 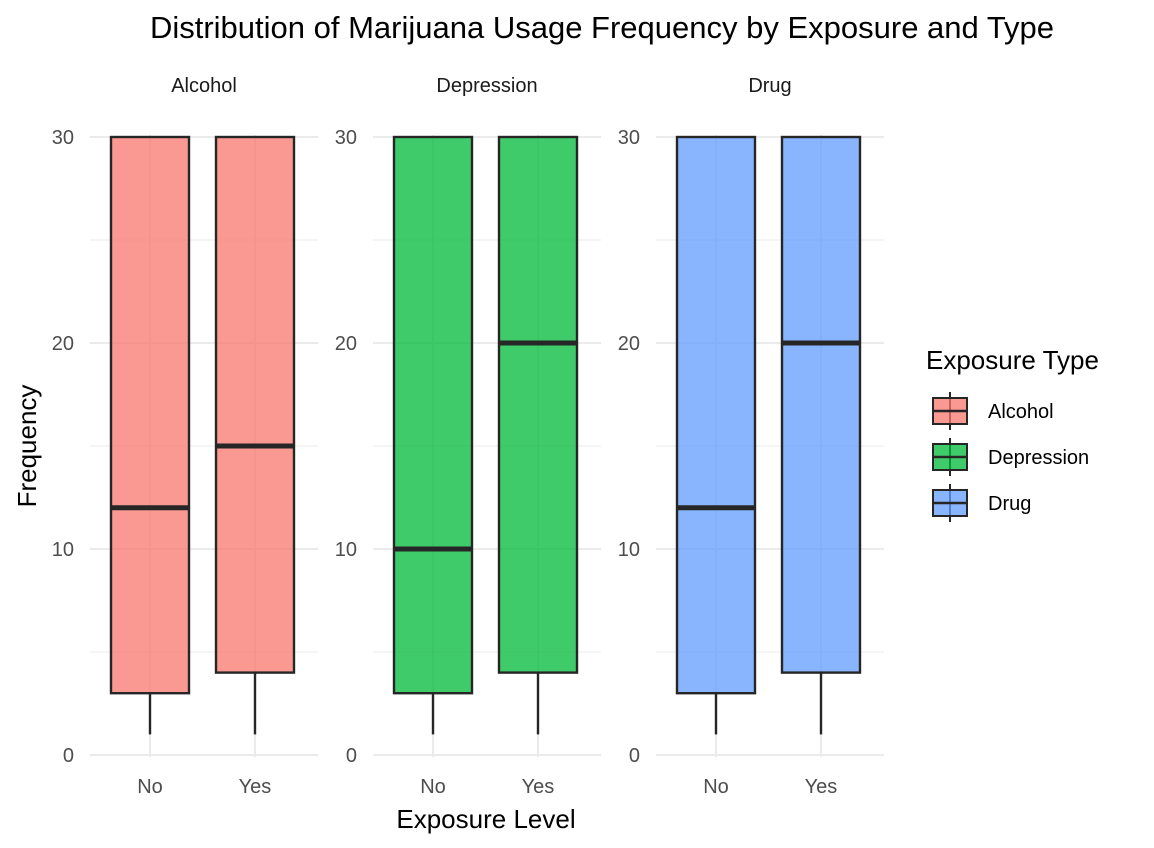 What do you see at coordinates (1012, 360) in the screenshot?
I see `legend-title: Exposure Type` at bounding box center [1012, 360].